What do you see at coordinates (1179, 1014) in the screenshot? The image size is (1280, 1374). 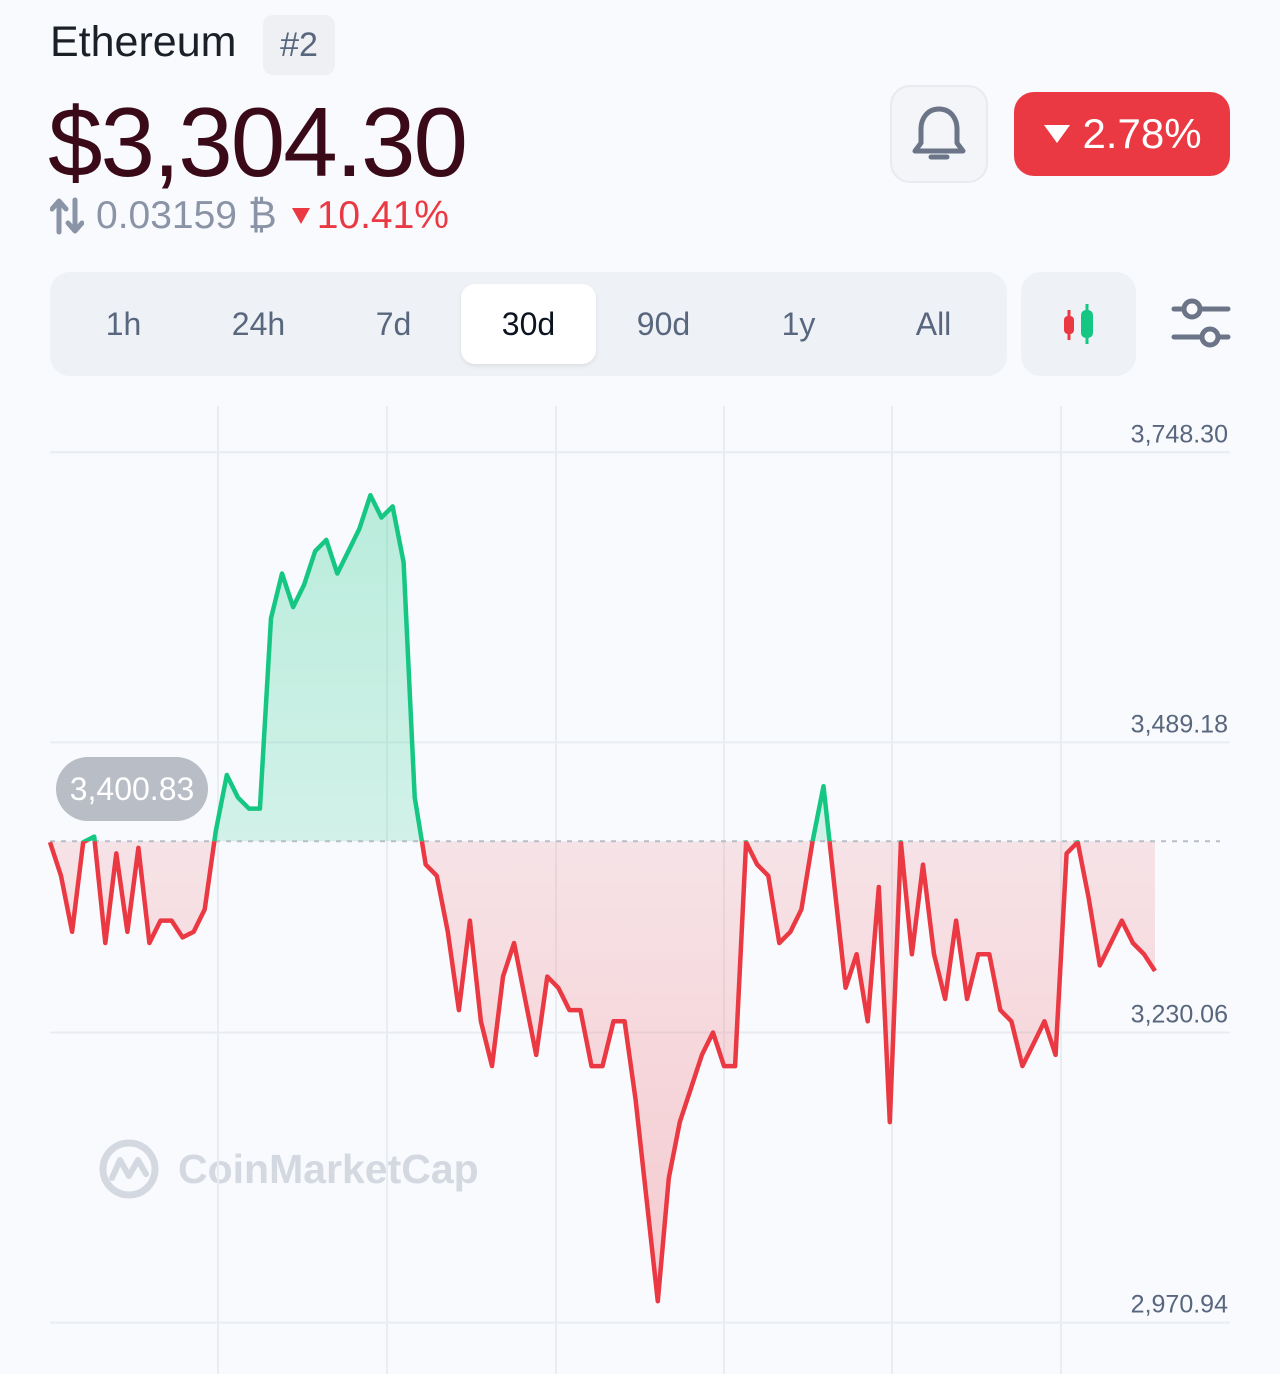 I see `y-tick-label: 3,230.06` at bounding box center [1179, 1014].